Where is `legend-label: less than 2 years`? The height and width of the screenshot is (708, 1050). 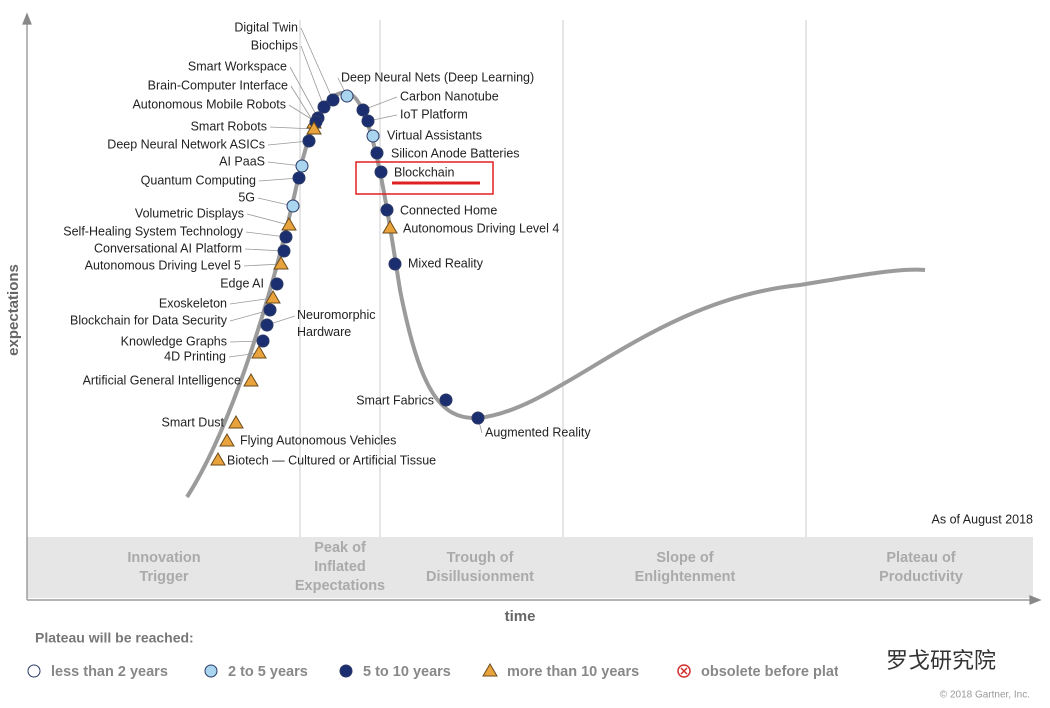 legend-label: less than 2 years is located at coordinates (109, 672).